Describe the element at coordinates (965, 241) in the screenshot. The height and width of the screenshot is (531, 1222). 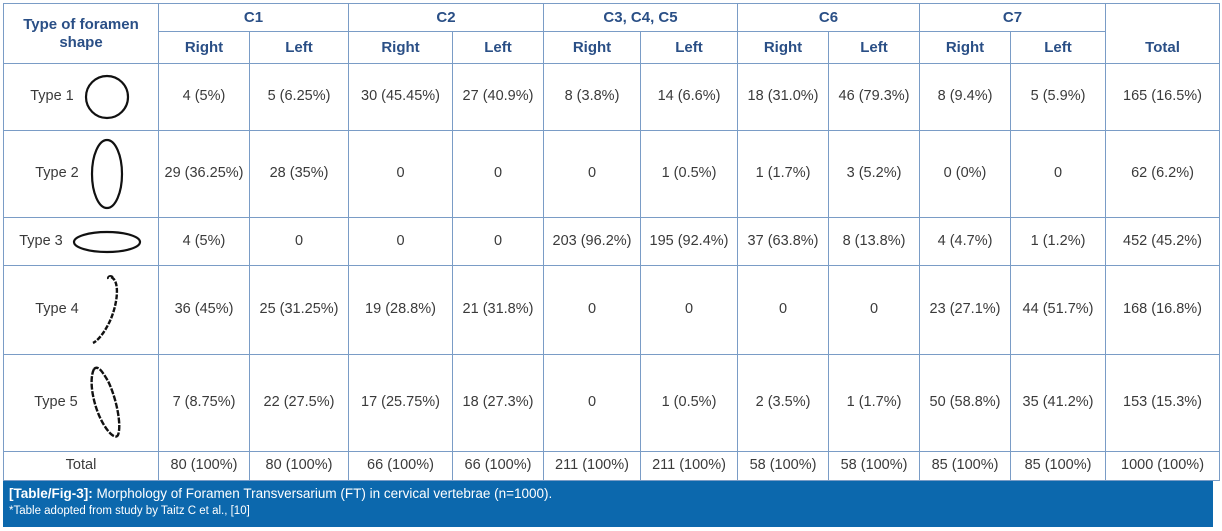
I see `table-cell: 4 (4.7%)` at that location.